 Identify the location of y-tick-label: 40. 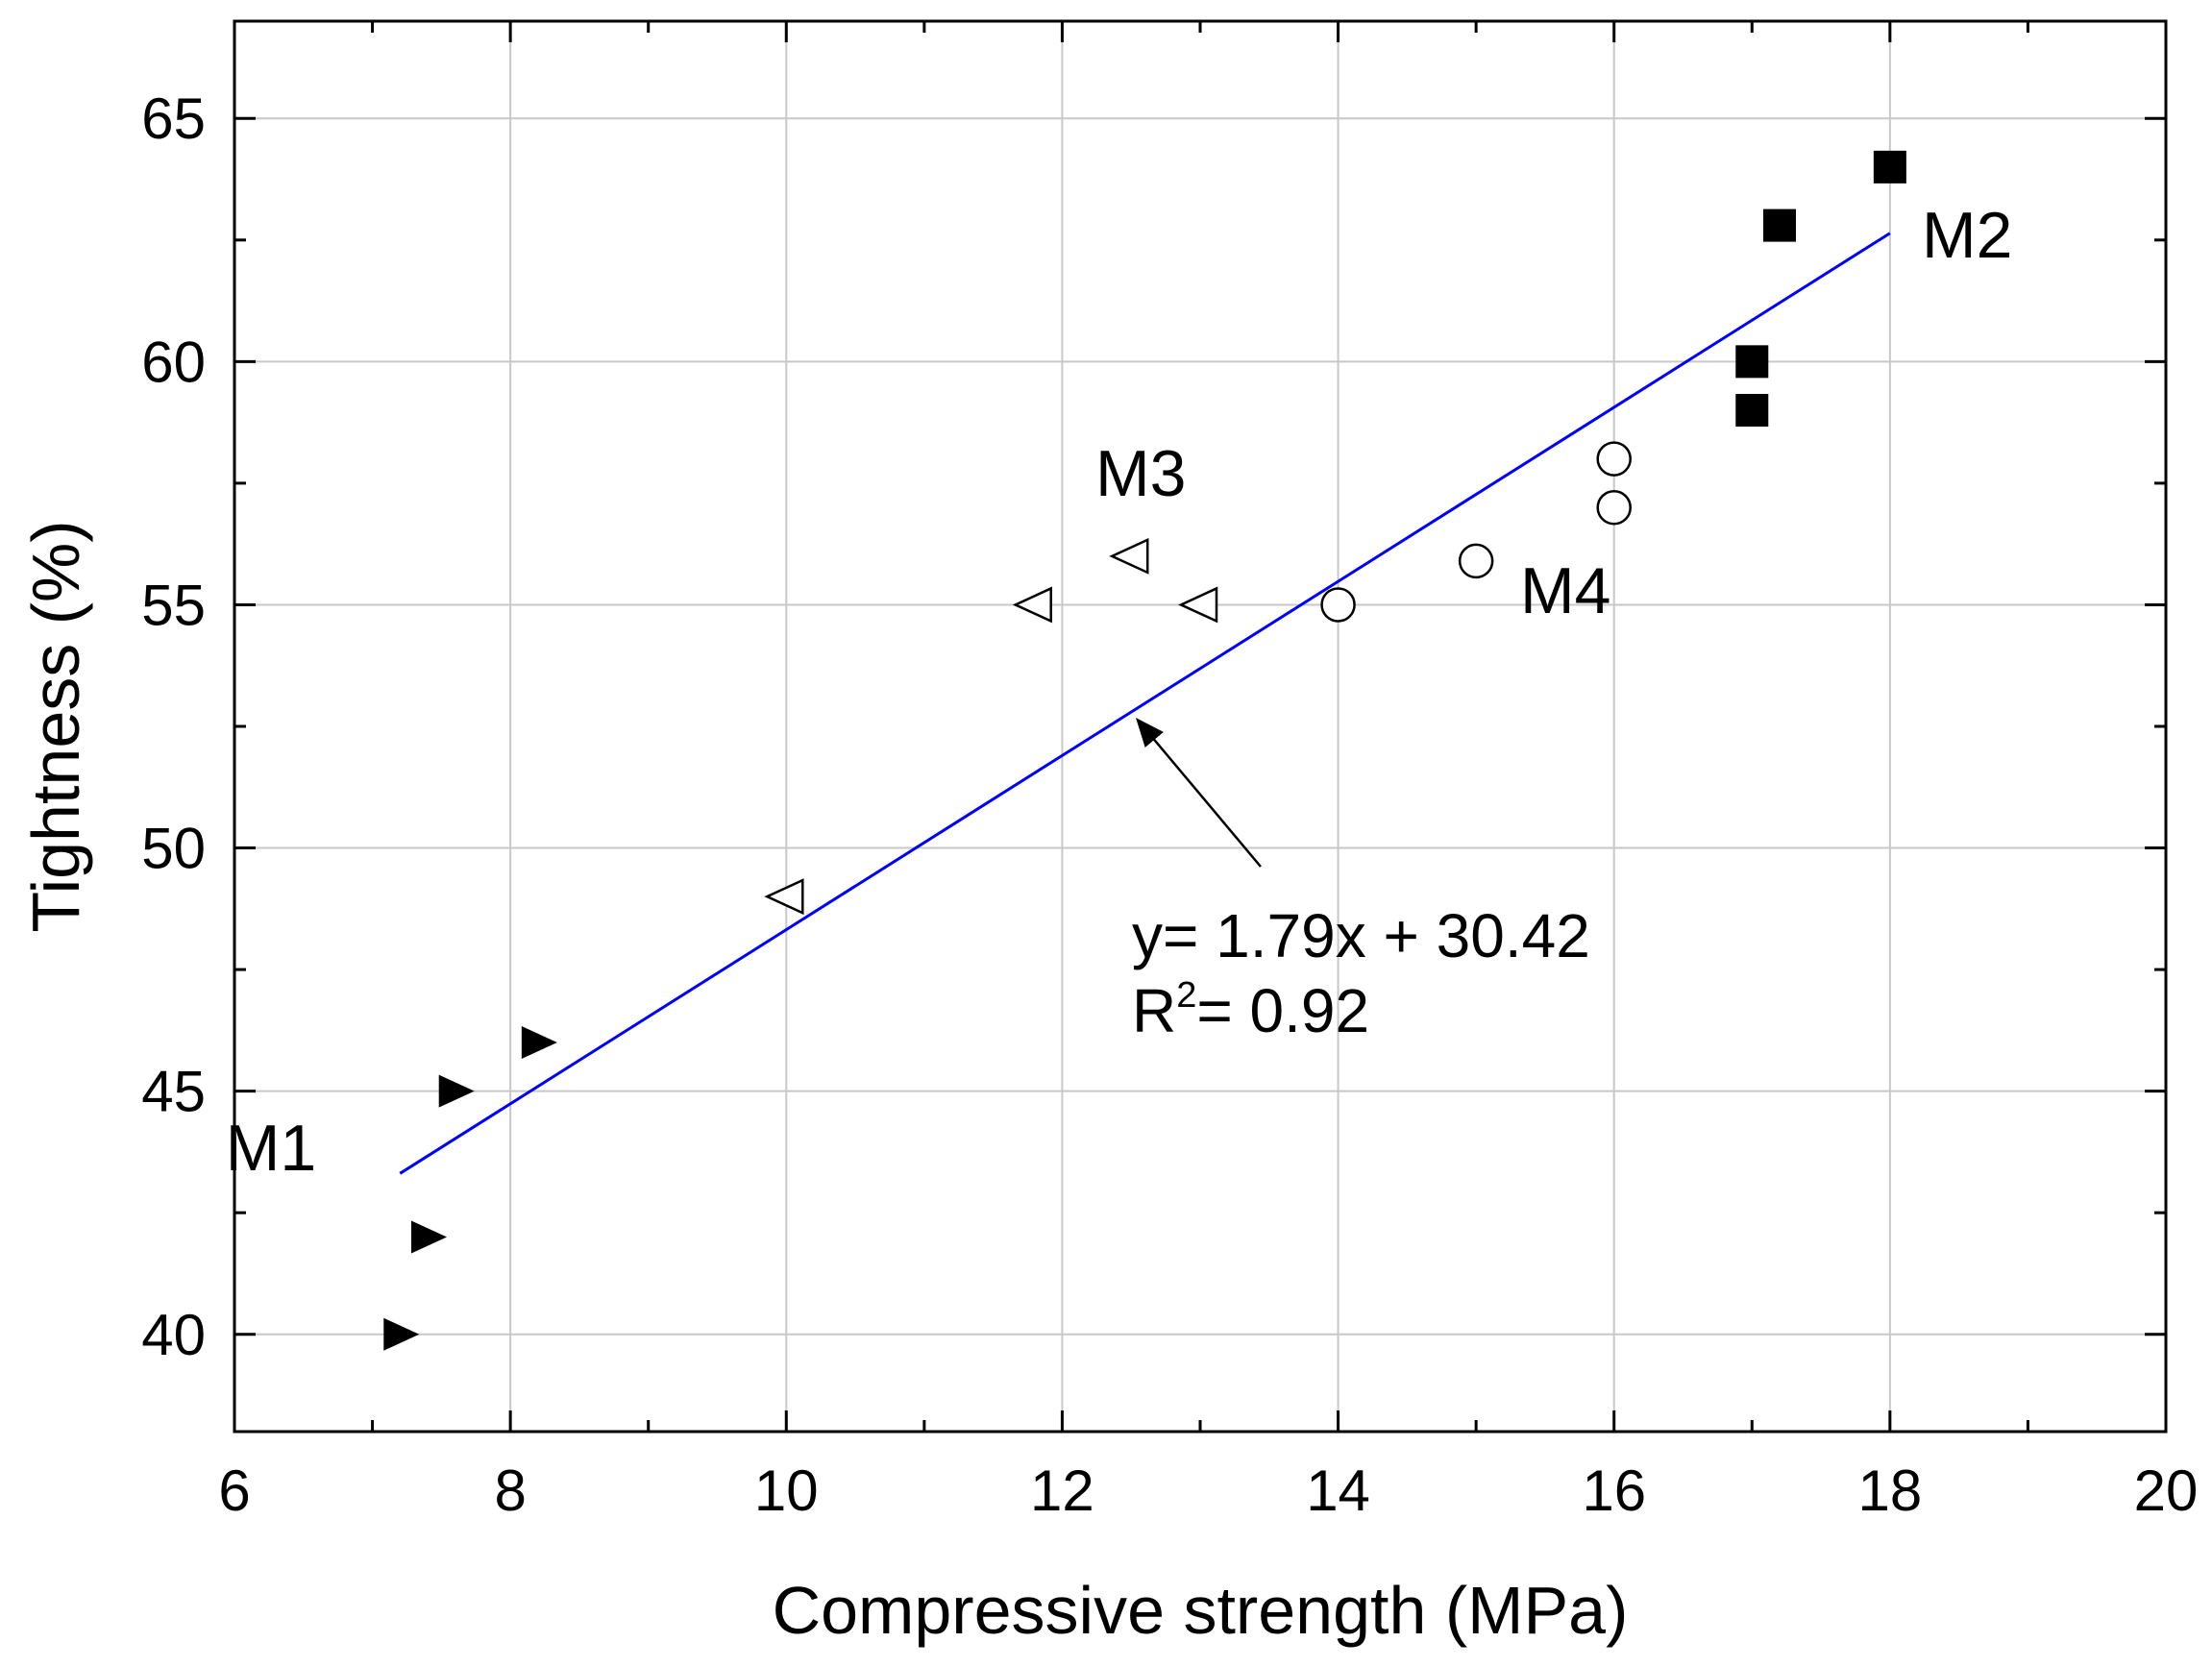
(173, 1335).